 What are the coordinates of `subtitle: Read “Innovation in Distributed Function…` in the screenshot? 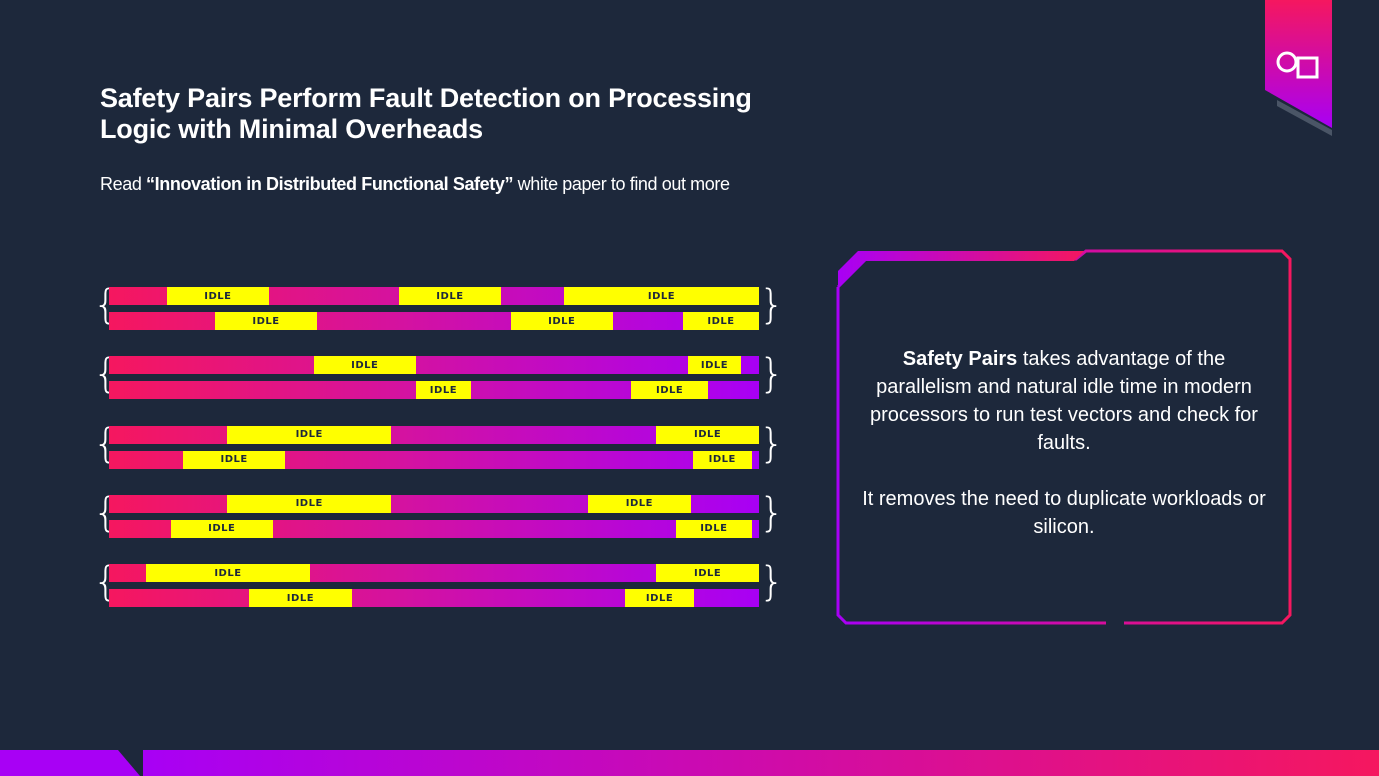 It's located at (415, 184).